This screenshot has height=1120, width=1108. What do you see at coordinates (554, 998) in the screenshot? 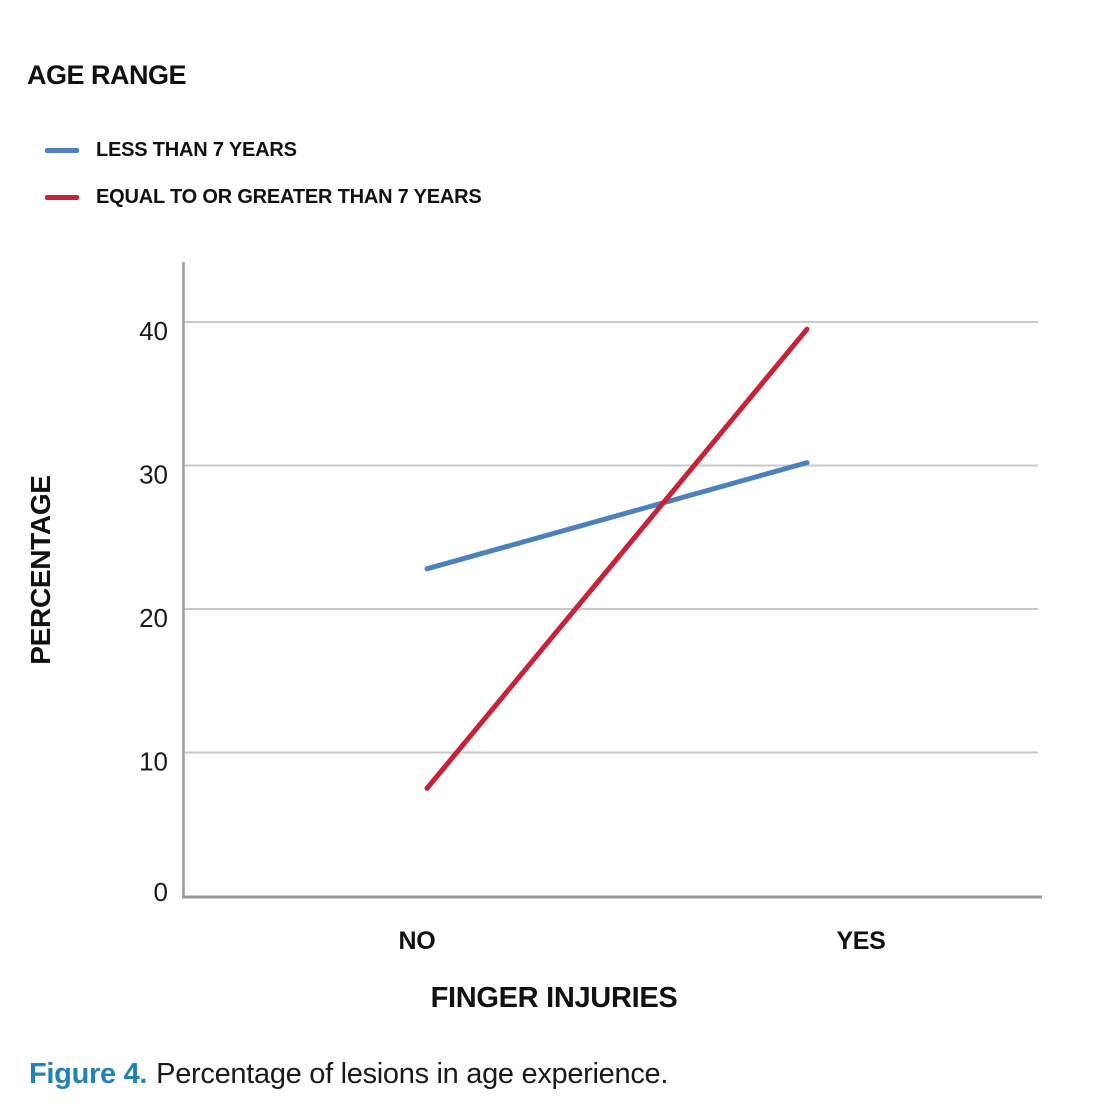
I see `x-axis-title: FINGER INJURIES` at bounding box center [554, 998].